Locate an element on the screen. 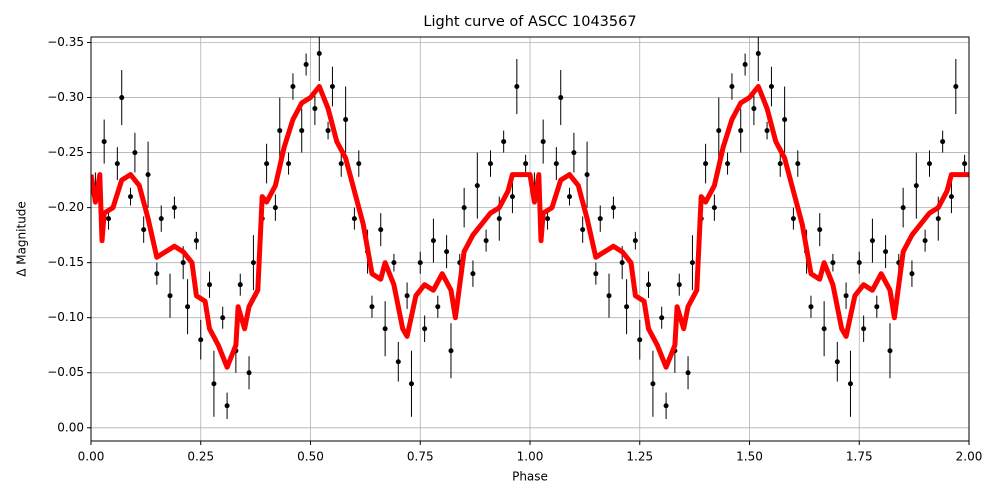 Image resolution: width=1000 pixels, height=500 pixels. y-axis-label: Δ Magnitude is located at coordinates (22, 239).